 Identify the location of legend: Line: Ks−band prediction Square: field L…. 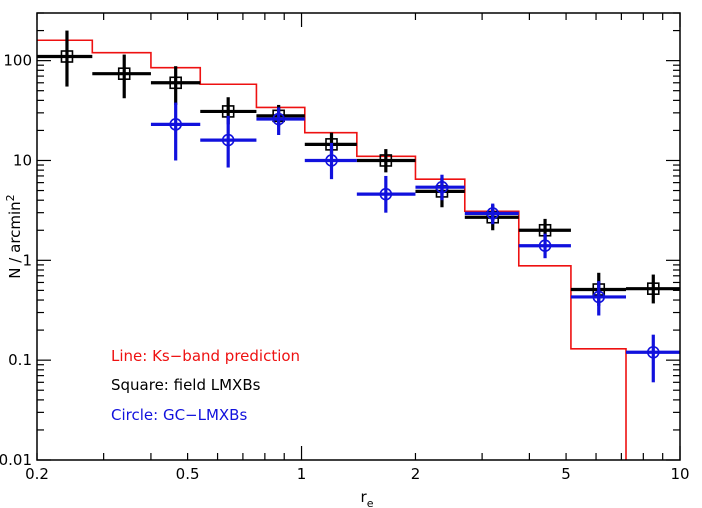
(205, 385).